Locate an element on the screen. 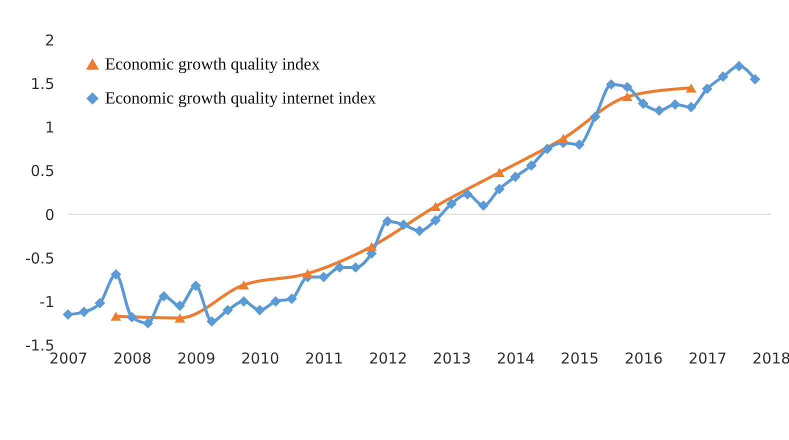  y-tick-label: 1.5 is located at coordinates (42, 84).